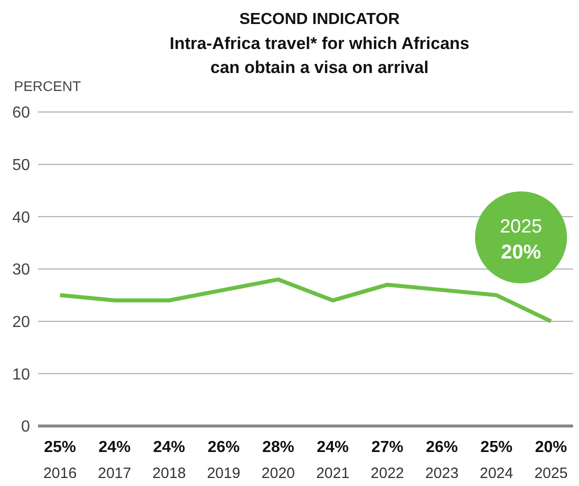 The width and height of the screenshot is (579, 486). I want to click on x-tick-label: 2020, so click(278, 473).